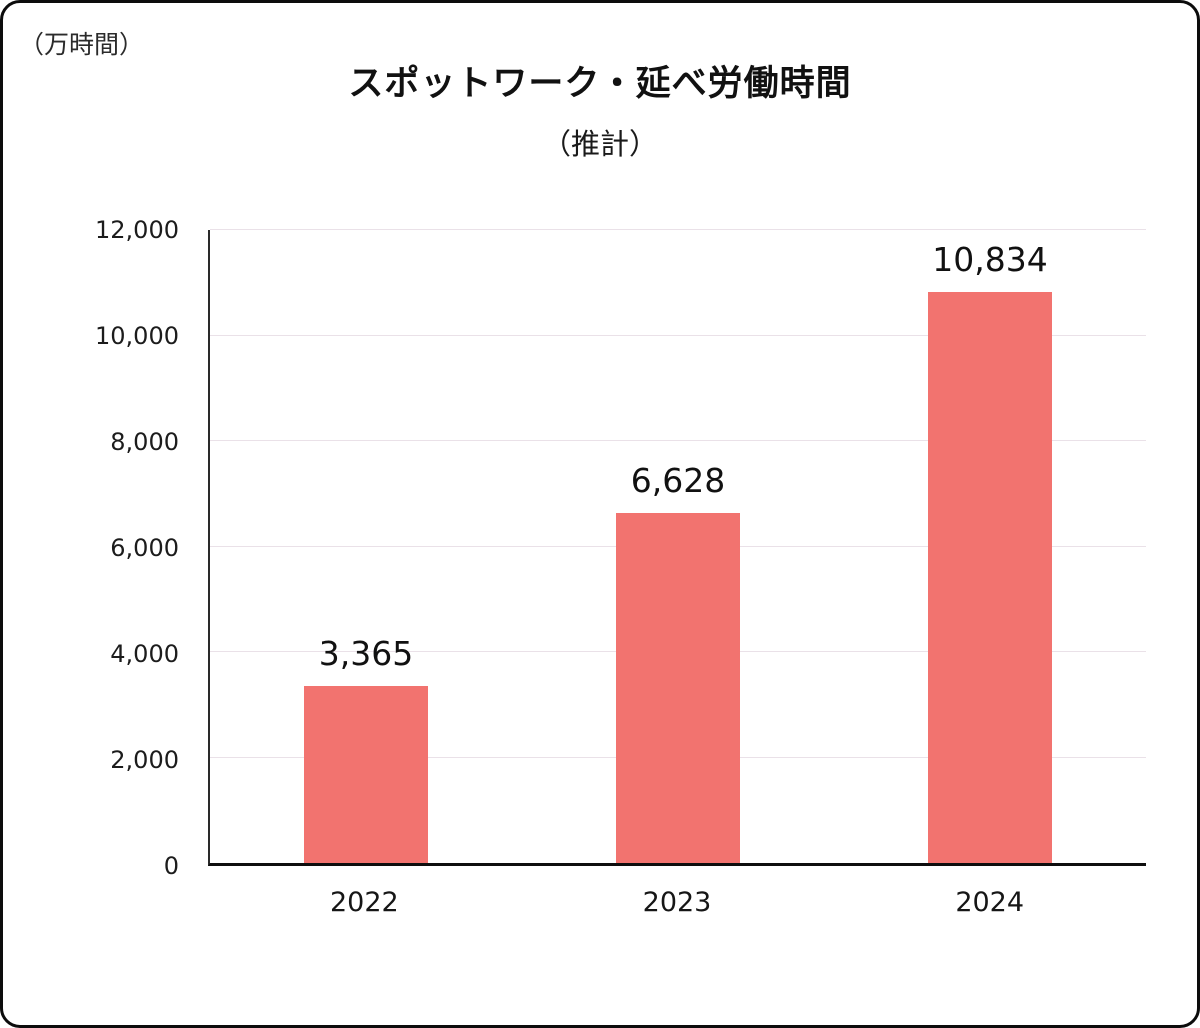 This screenshot has width=1200, height=1028. I want to click on x-axis-label-2024: 2024, so click(990, 902).